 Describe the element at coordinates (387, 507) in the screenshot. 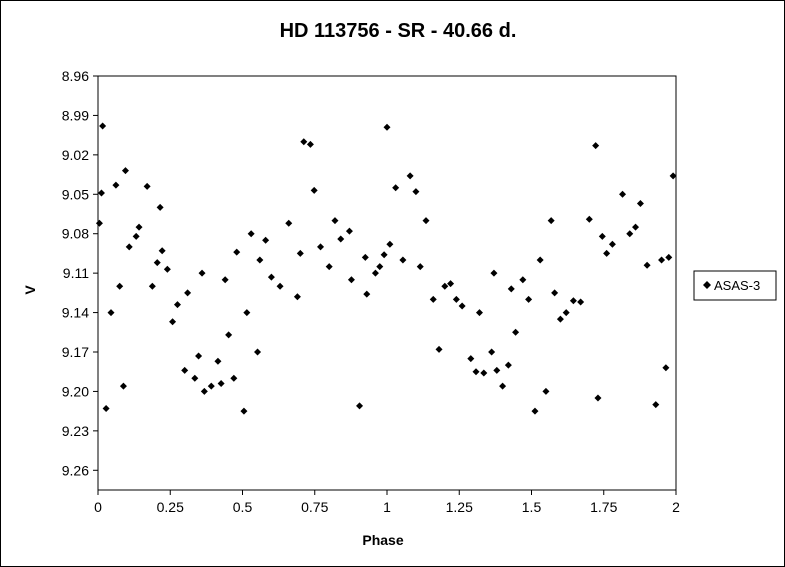

I see `x-tick-label: 1` at that location.